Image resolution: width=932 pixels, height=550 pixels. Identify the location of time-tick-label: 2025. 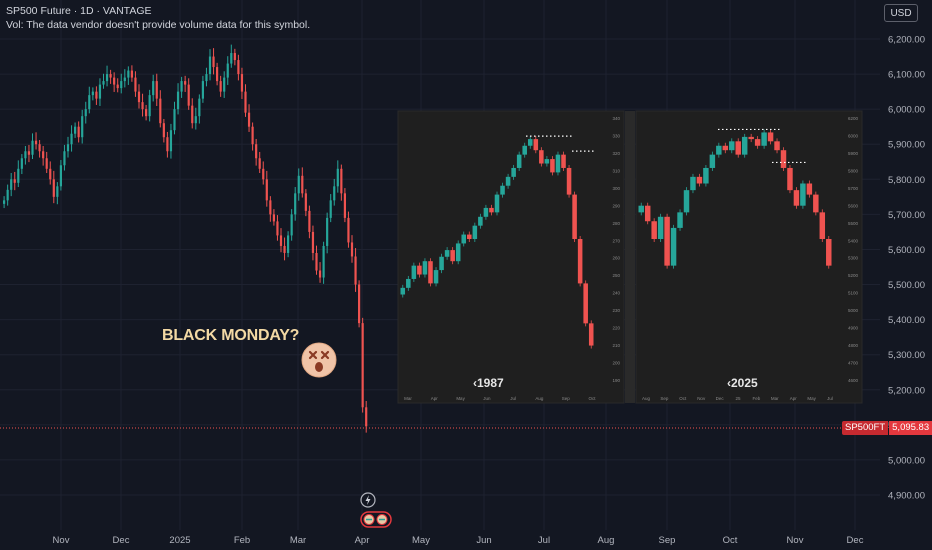
(179, 540).